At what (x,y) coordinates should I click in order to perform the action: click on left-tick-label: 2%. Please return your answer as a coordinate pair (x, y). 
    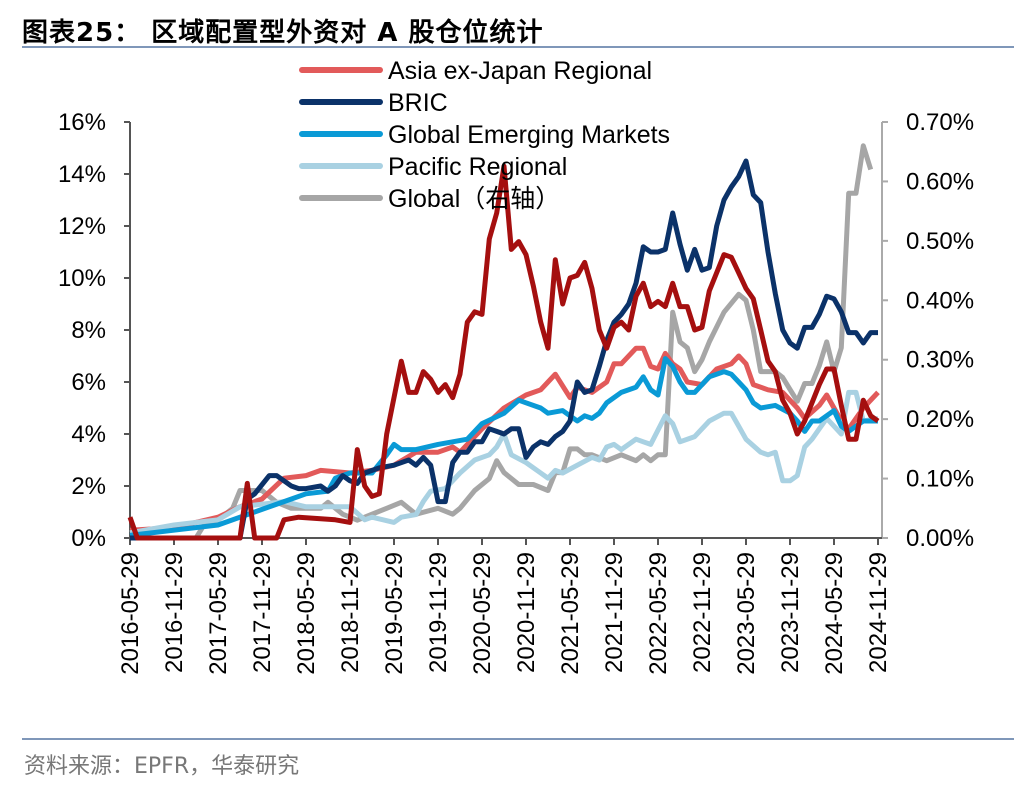
    Looking at the image, I should click on (88, 486).